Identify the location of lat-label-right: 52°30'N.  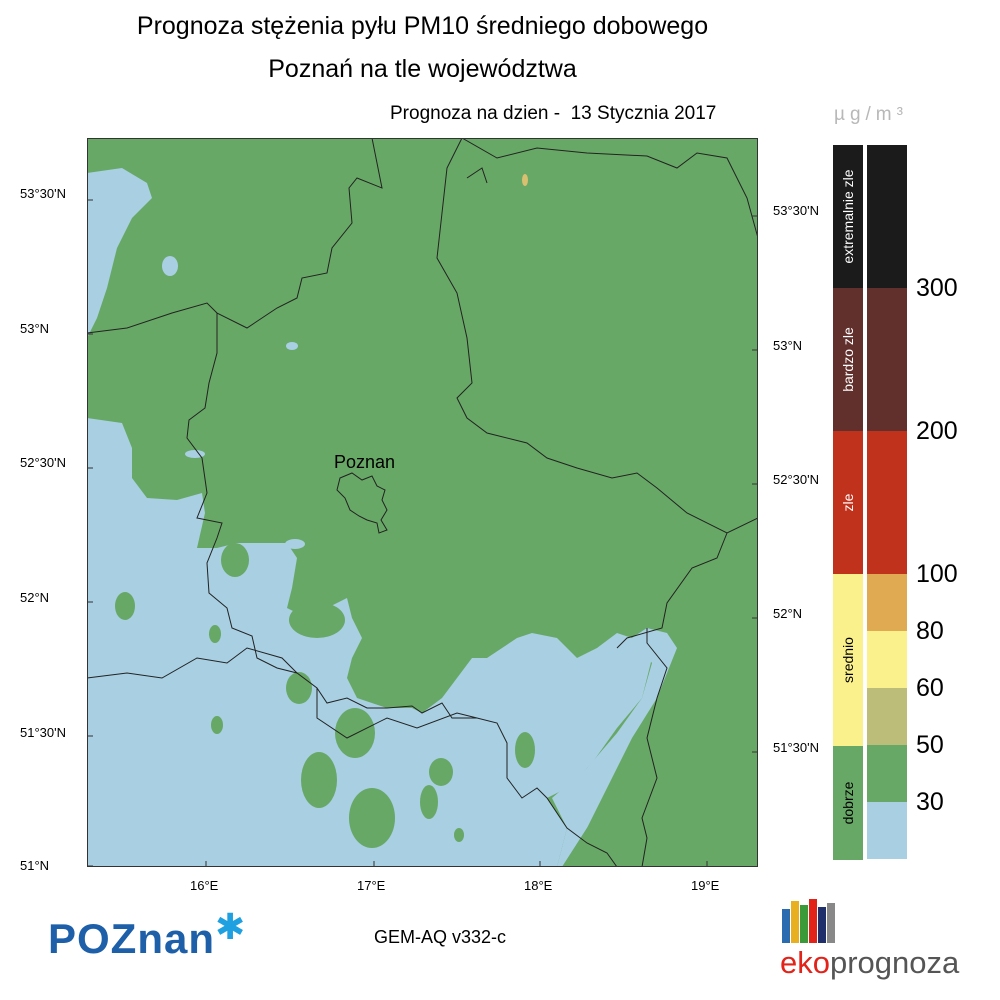
(796, 479).